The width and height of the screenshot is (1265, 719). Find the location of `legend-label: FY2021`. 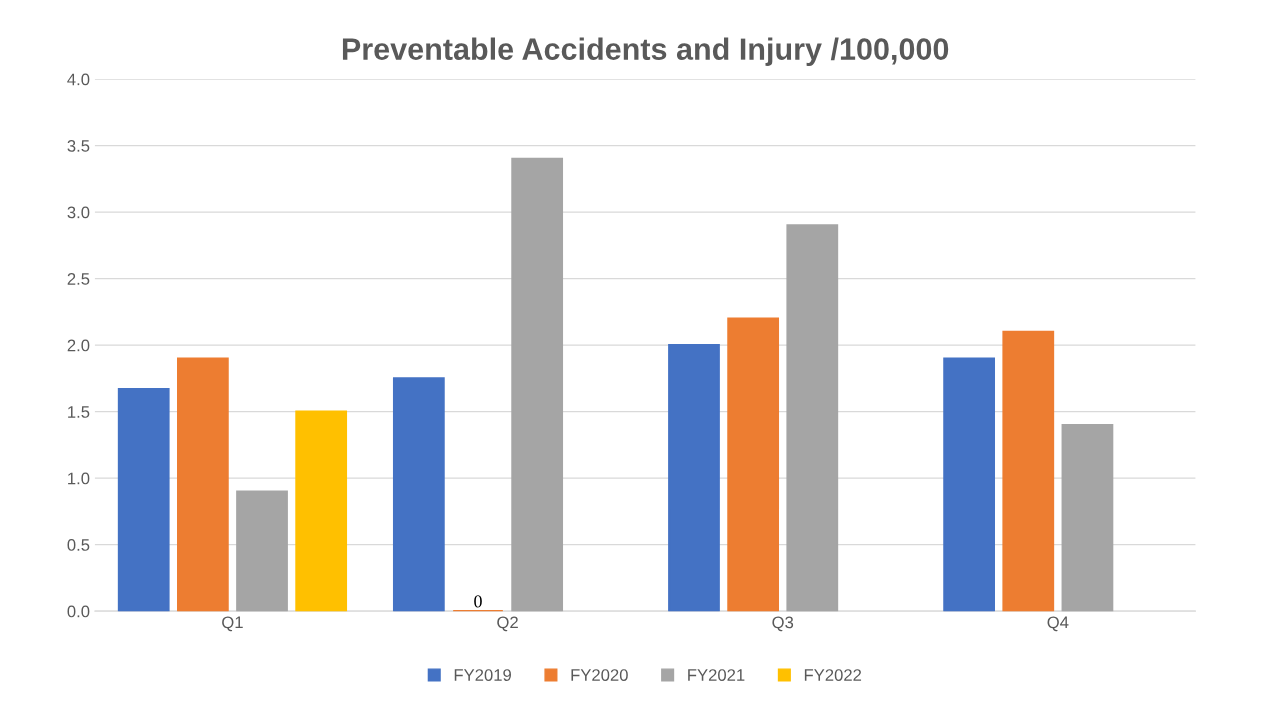

legend-label: FY2021 is located at coordinates (716, 675).